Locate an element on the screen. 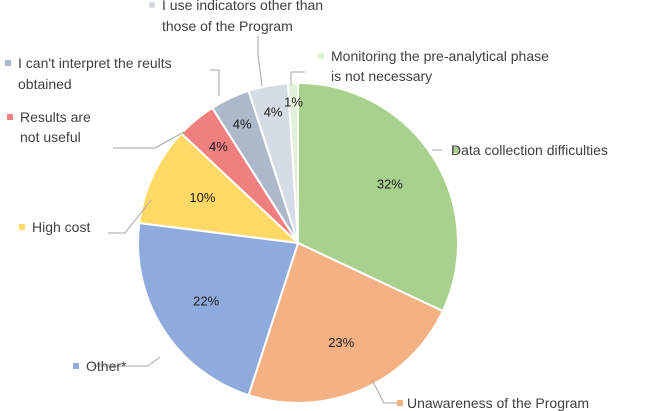  category-label: Monitoring the pre-analytical phase is located at coordinates (440, 56).